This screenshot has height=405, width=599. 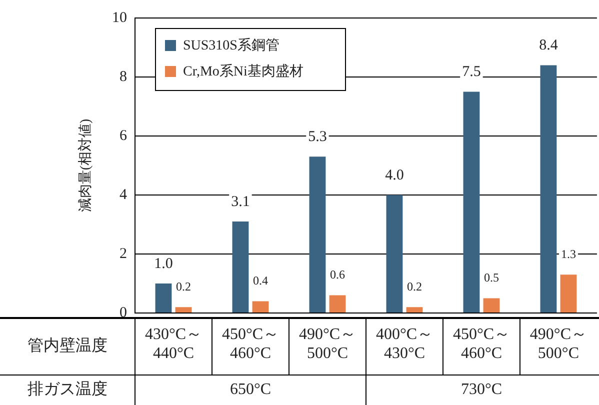 What do you see at coordinates (68, 389) in the screenshot?
I see `text: 排ガス温度` at bounding box center [68, 389].